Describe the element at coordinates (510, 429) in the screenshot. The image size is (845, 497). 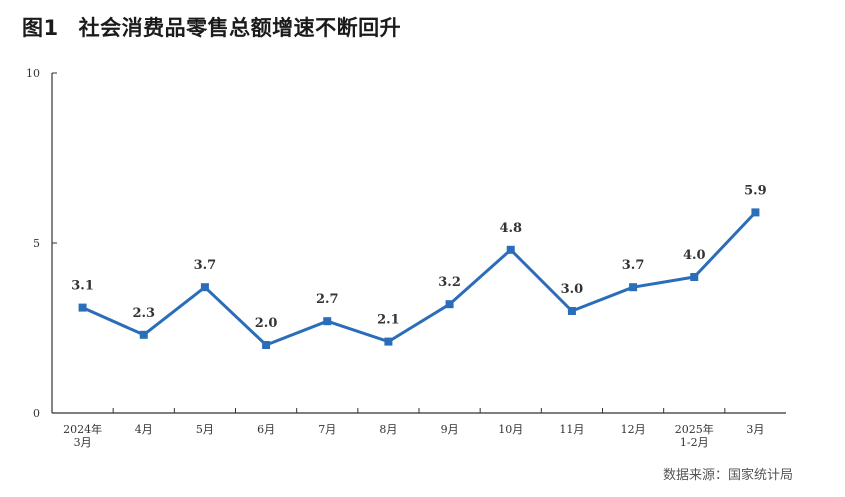
I see `x-tick-label: 10月` at that location.